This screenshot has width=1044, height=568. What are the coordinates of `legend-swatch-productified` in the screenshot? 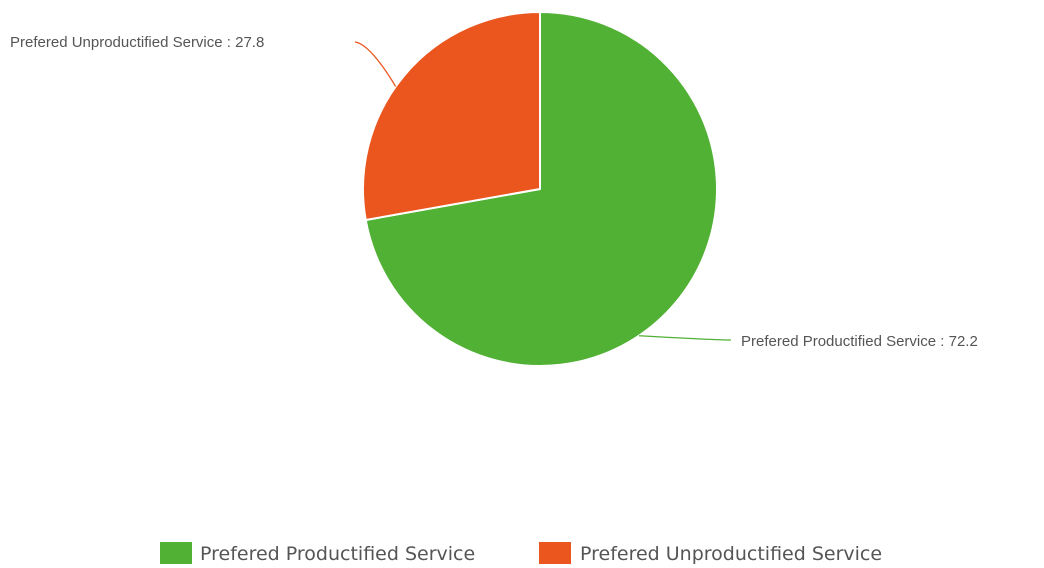 It's located at (176, 553).